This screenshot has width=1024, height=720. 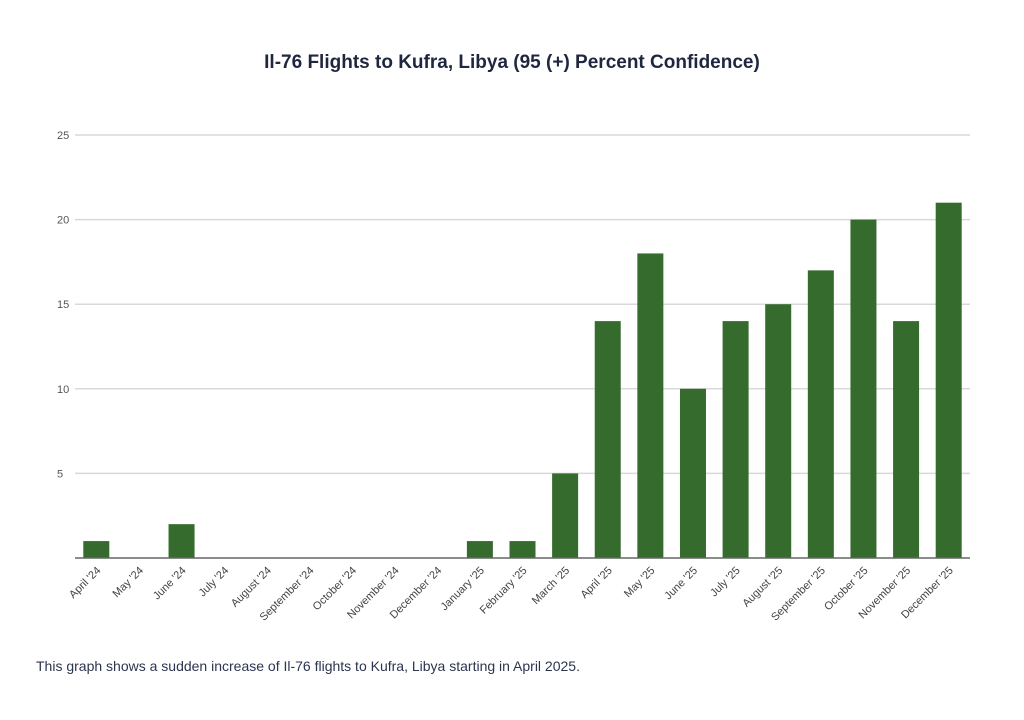 What do you see at coordinates (597, 583) in the screenshot?
I see `x-tick-label: April '25` at bounding box center [597, 583].